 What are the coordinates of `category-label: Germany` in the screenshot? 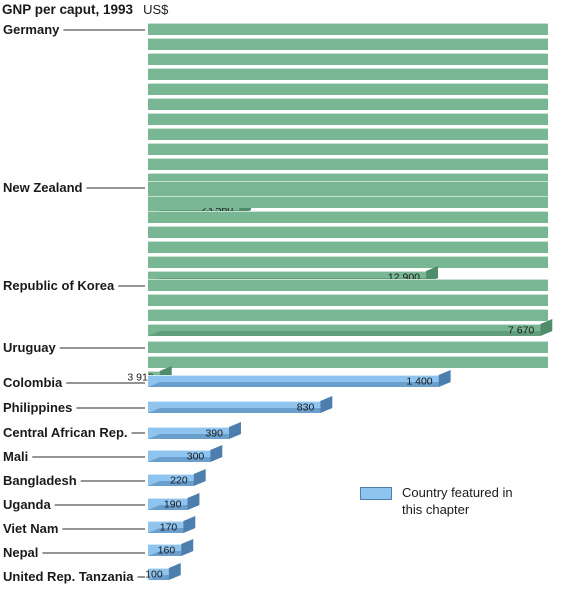 It's located at (31, 29).